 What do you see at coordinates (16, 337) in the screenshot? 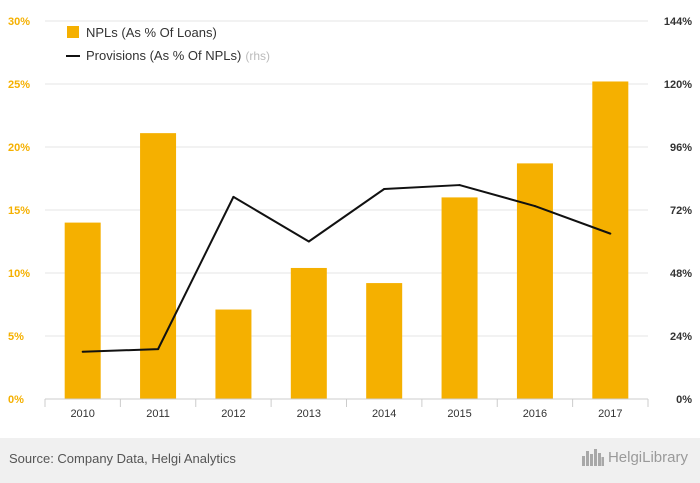
I see `left-axis-tick-label: 5%` at bounding box center [16, 337].